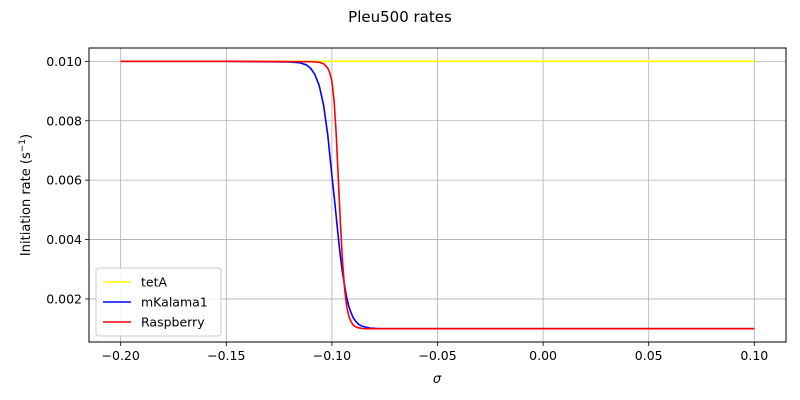 This screenshot has height=400, width=800. I want to click on legend: tetA mKalama1 Raspberry, so click(158, 302).